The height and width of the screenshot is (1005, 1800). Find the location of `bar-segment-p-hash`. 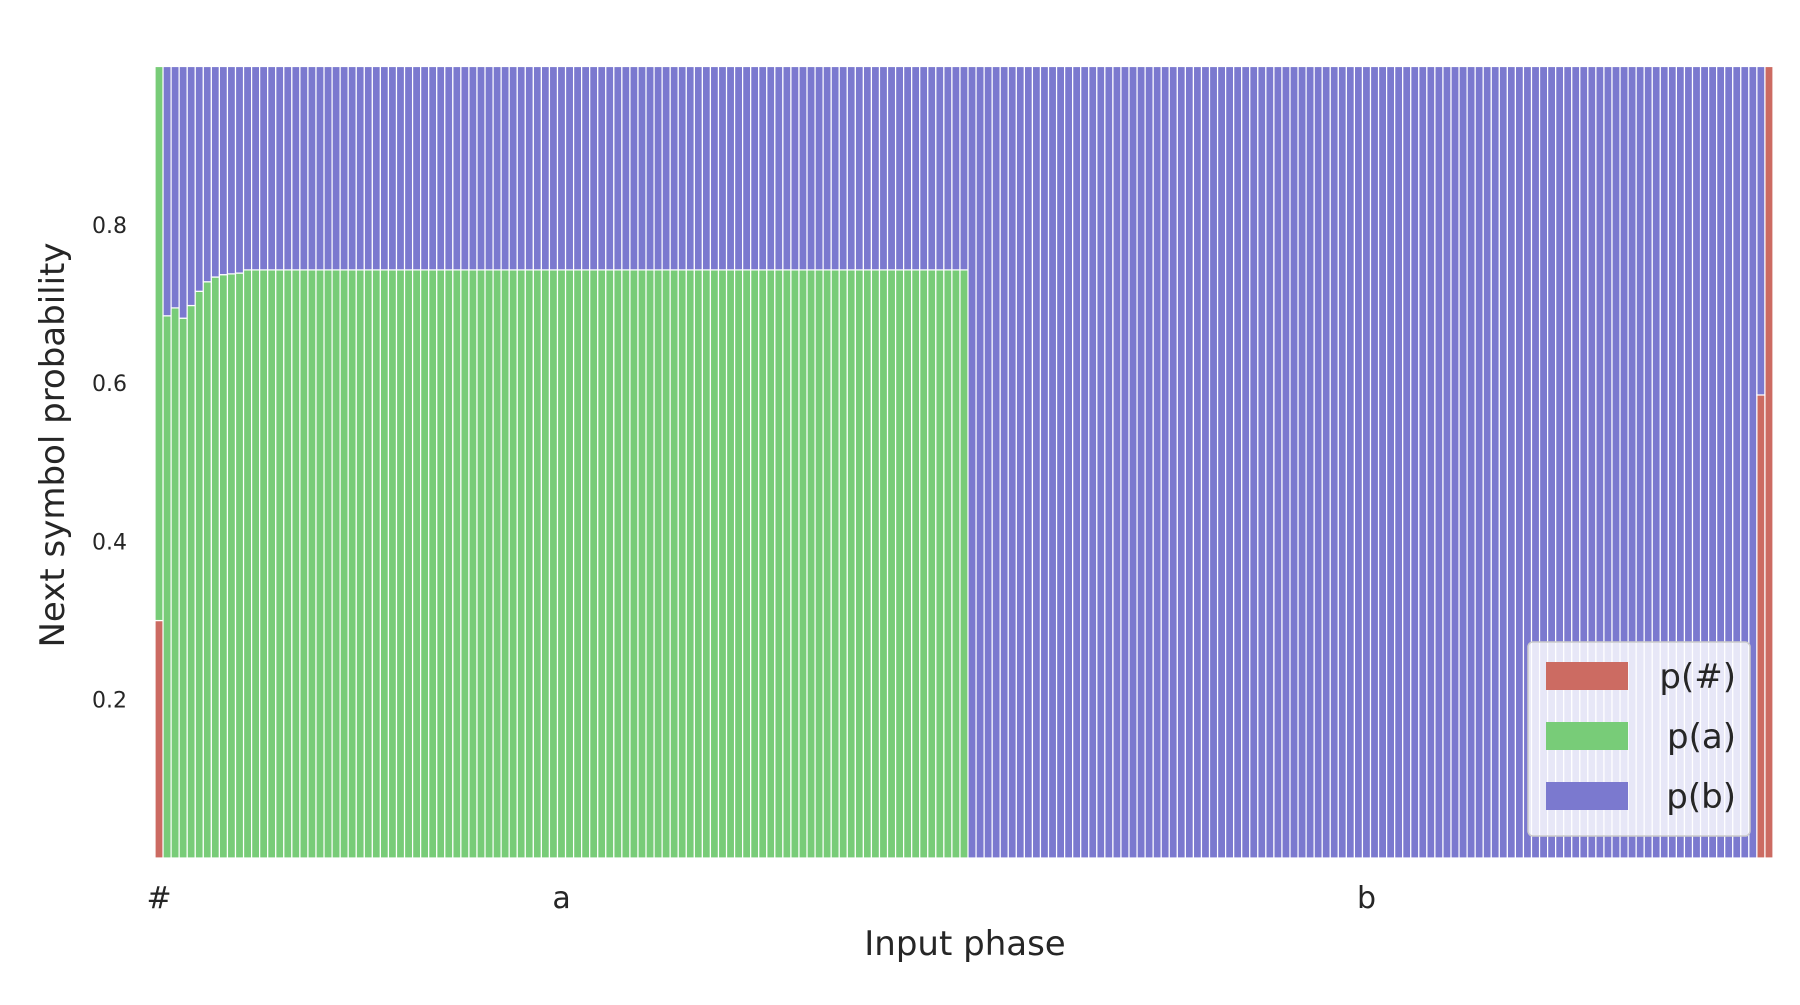

bar-segment-p-hash is located at coordinates (1769, 462).